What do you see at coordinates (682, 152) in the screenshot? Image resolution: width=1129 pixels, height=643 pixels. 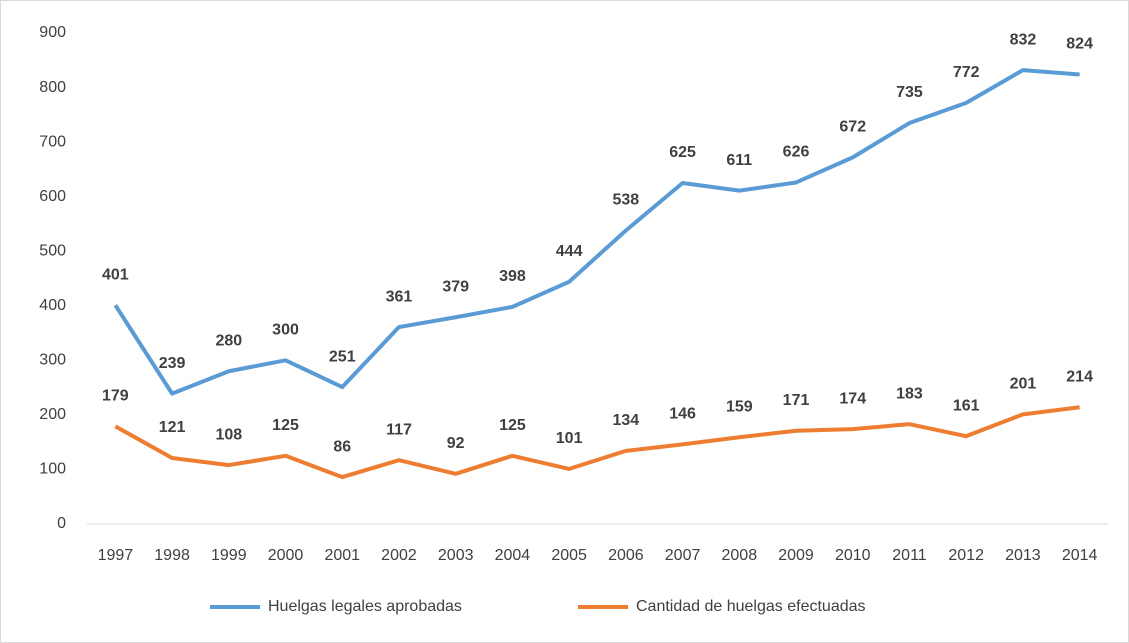 I see `data-label: 625` at bounding box center [682, 152].